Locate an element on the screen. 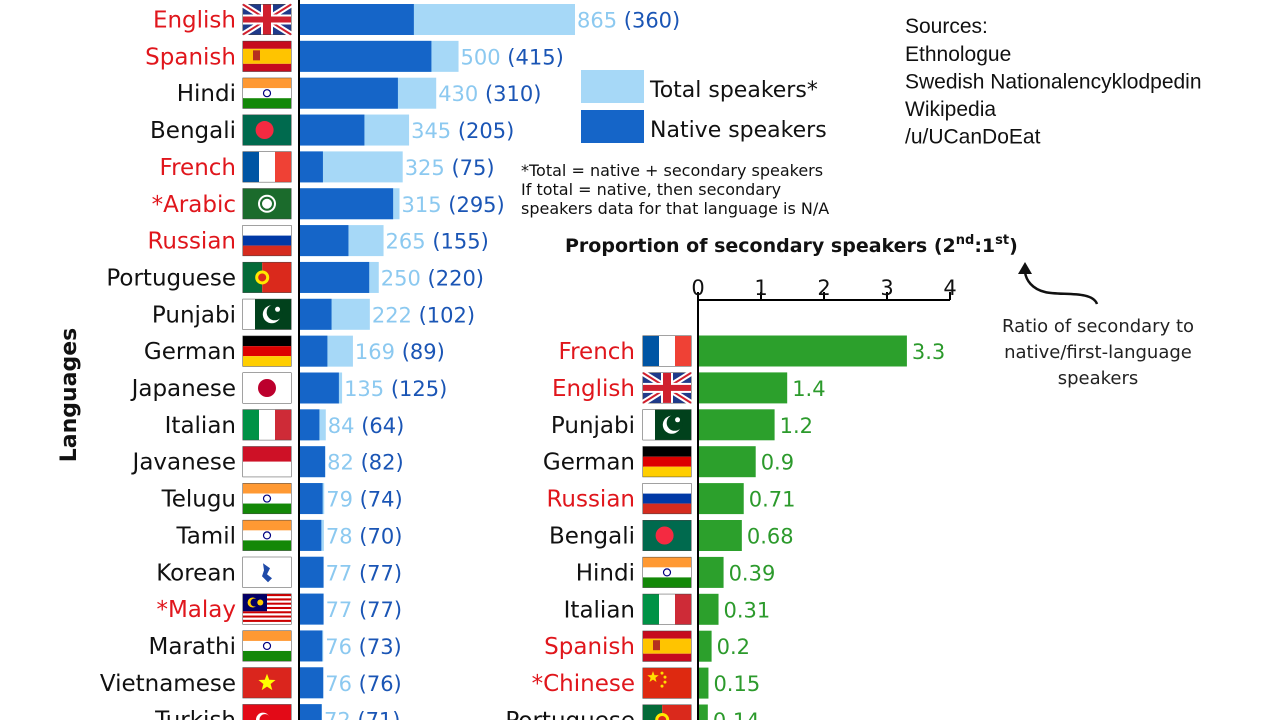 This screenshot has width=1280, height=720. value-label: 77 (77) is located at coordinates (364, 610).